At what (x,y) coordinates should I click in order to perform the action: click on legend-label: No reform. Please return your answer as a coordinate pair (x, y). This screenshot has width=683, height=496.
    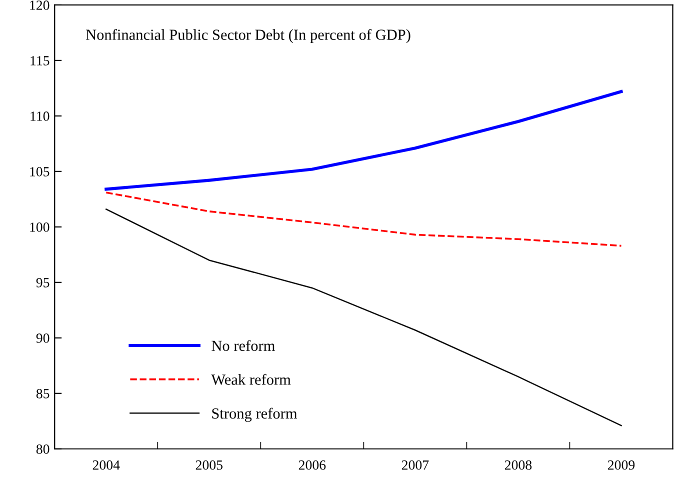
    Looking at the image, I should click on (243, 345).